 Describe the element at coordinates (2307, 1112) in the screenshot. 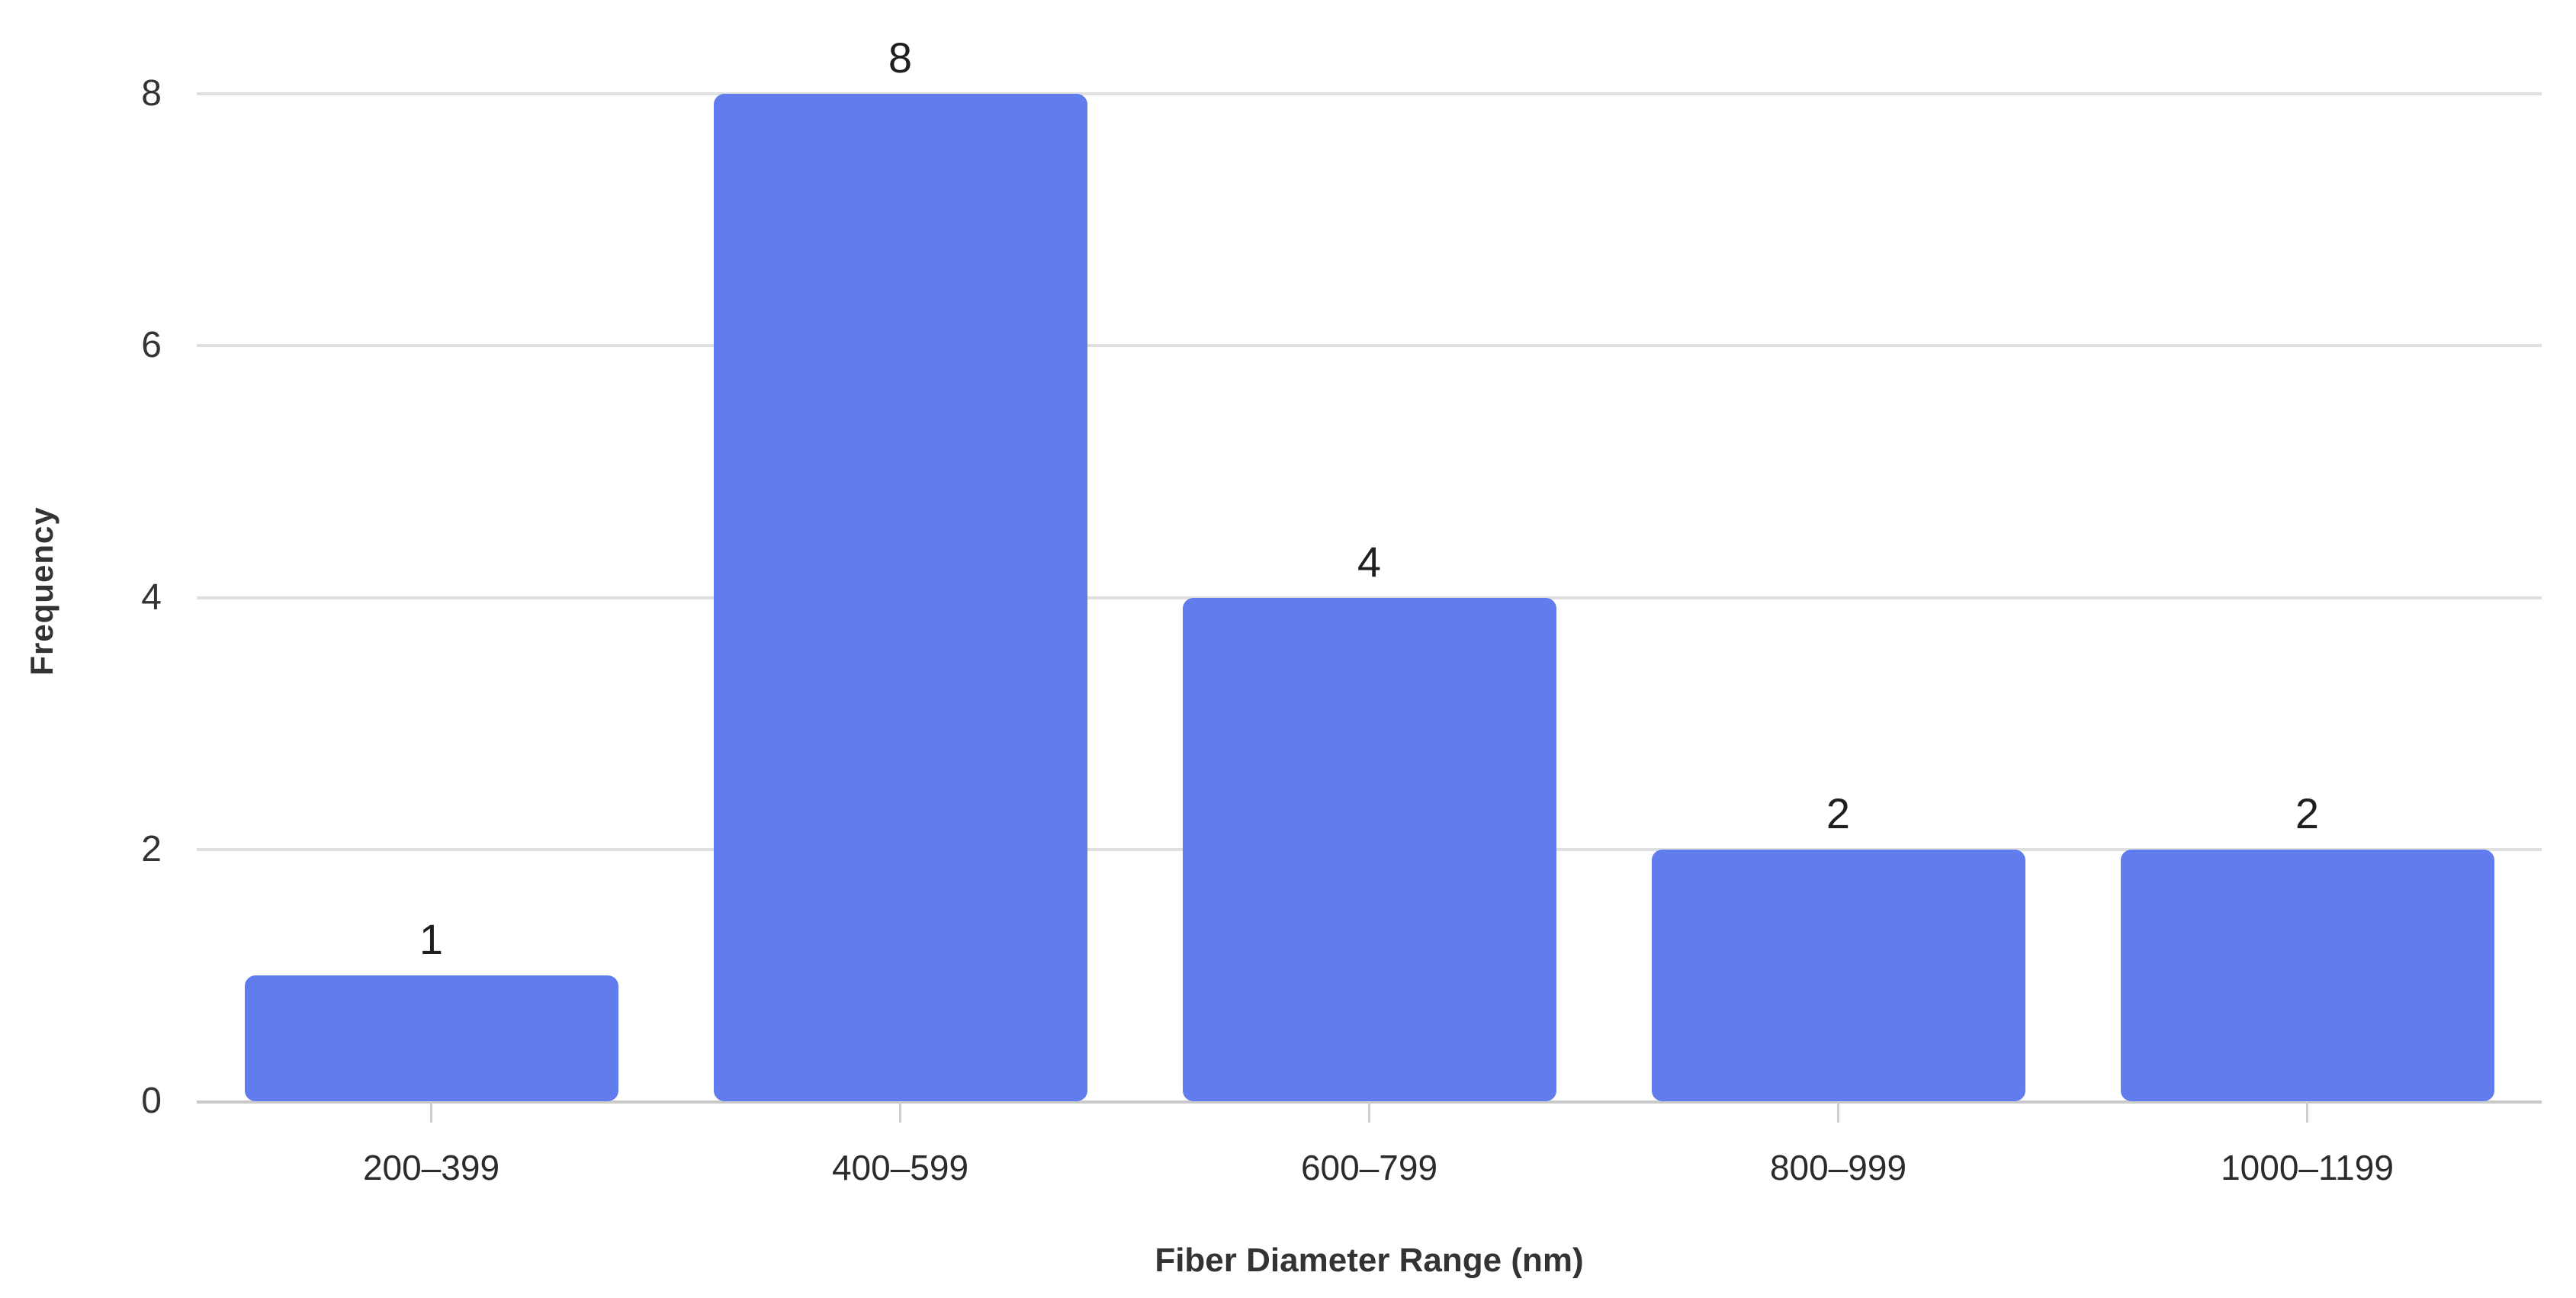

I see `x-tick-mark-1000–1199` at that location.